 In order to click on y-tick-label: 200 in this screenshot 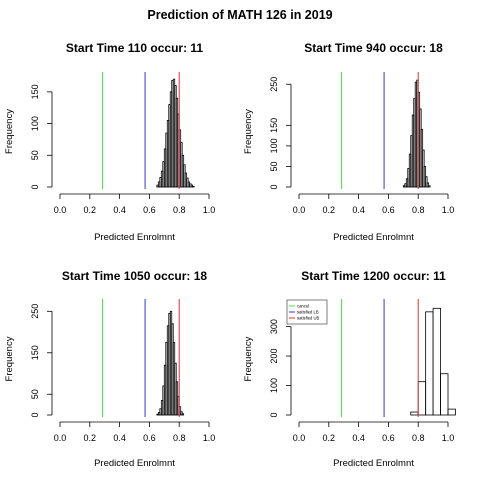, I will do `click(274, 356)`.